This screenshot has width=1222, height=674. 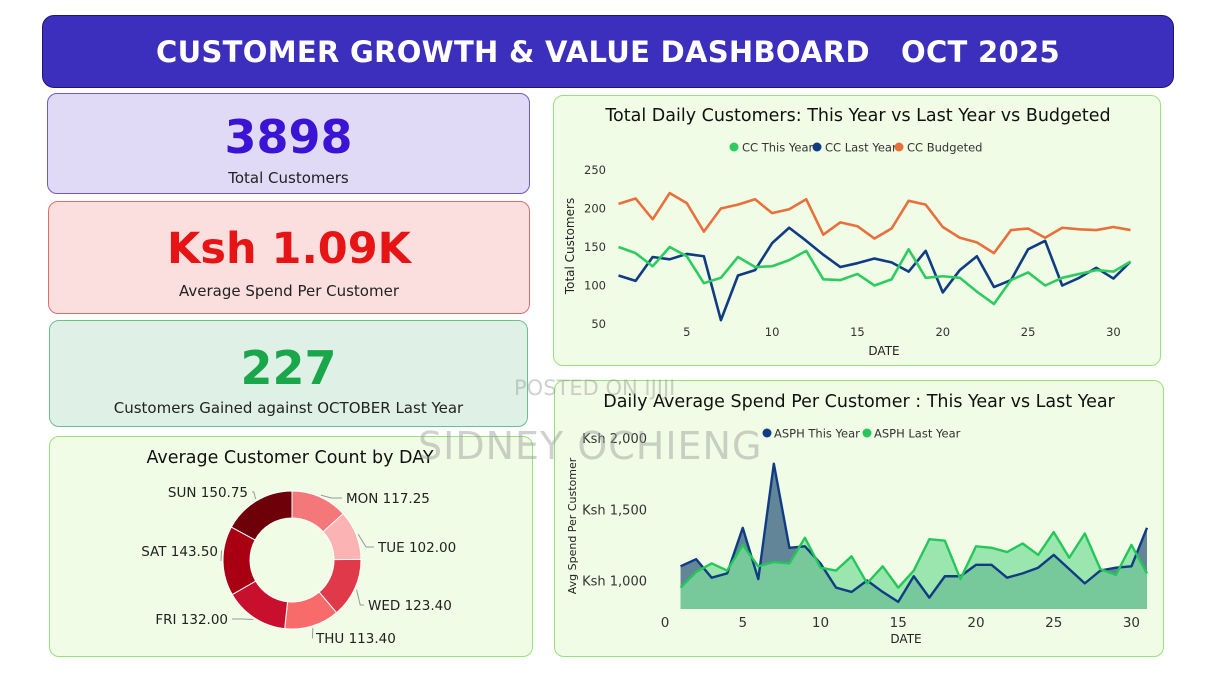 What do you see at coordinates (191, 620) in the screenshot?
I see `donut-label-fri: FRI 132.00` at bounding box center [191, 620].